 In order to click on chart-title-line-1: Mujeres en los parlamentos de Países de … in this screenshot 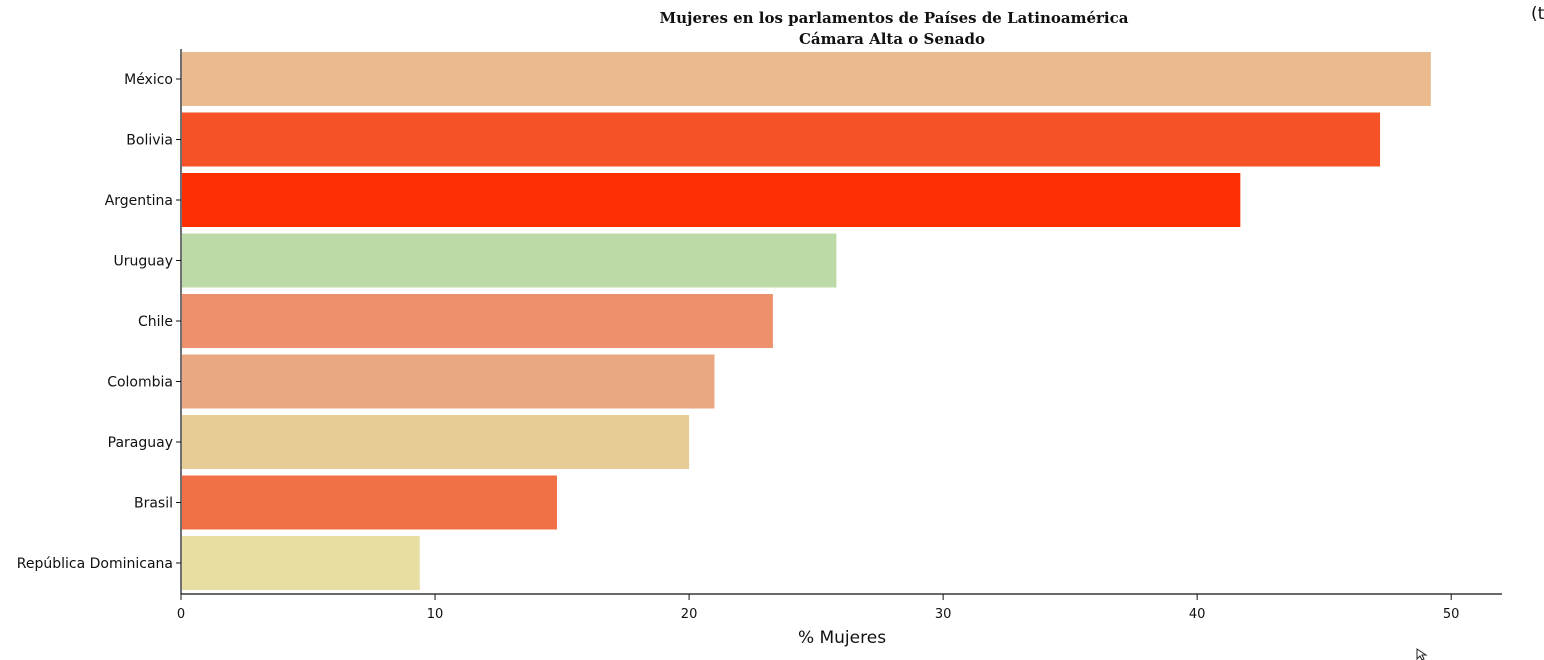, I will do `click(894, 18)`.